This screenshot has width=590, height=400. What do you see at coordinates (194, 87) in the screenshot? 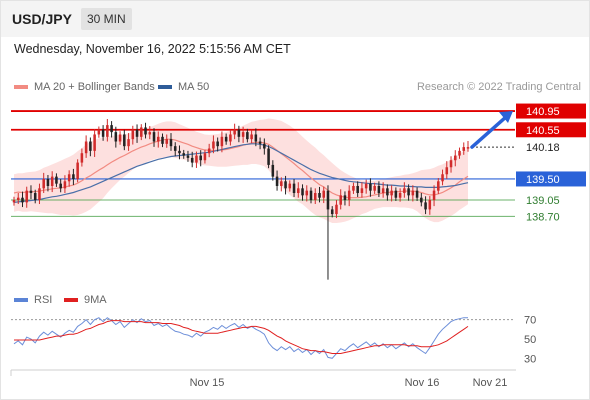
I see `legend-ma50-label: MA 50` at bounding box center [194, 87].